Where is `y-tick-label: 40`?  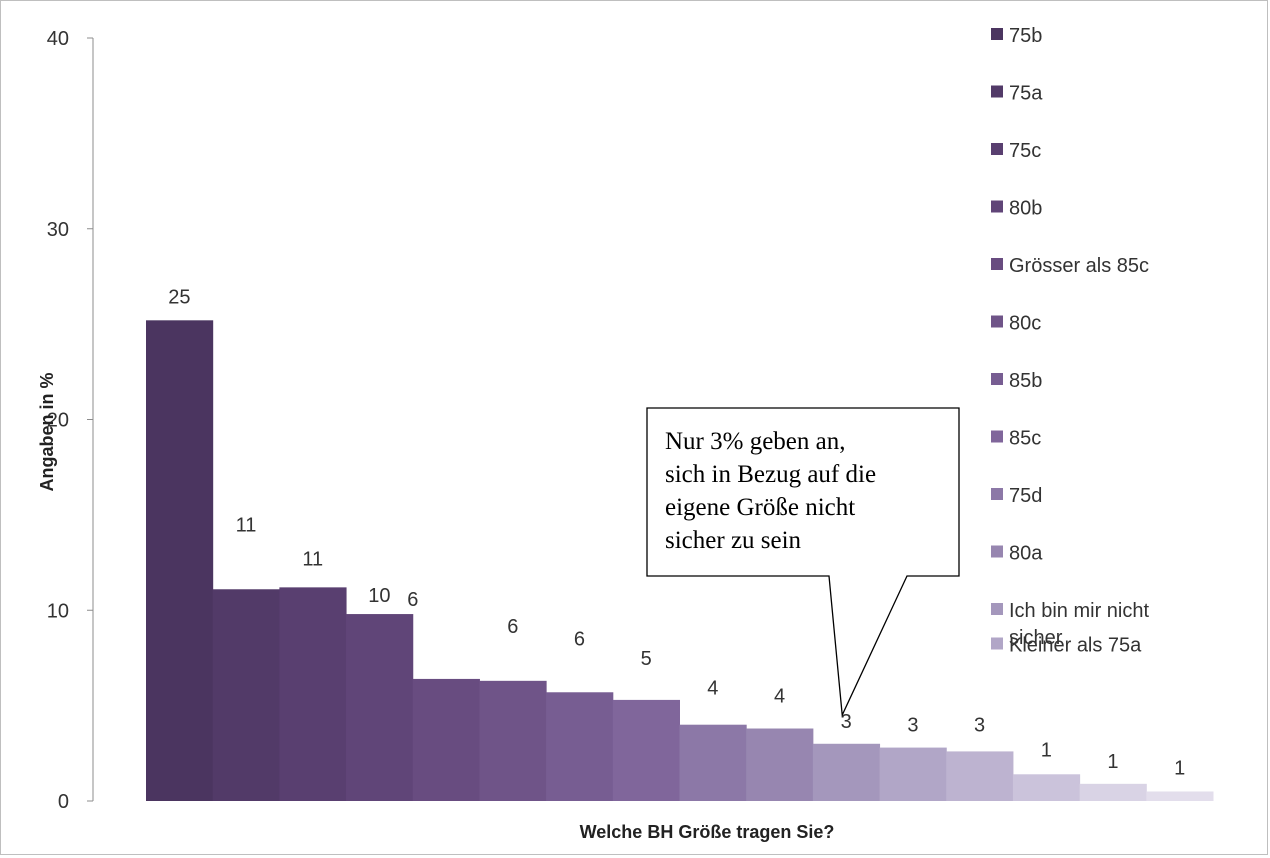
y-tick-label: 40 is located at coordinates (58, 39).